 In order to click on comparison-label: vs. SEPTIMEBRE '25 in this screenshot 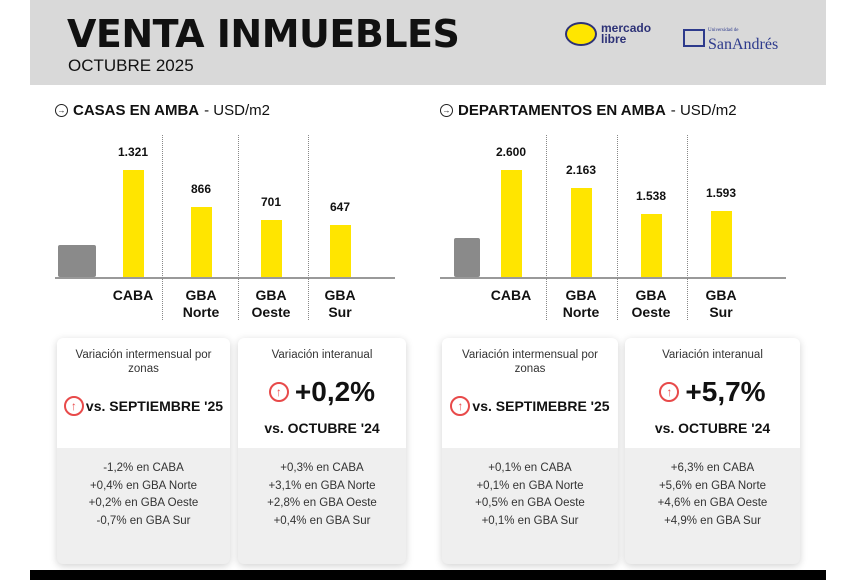, I will do `click(541, 406)`.